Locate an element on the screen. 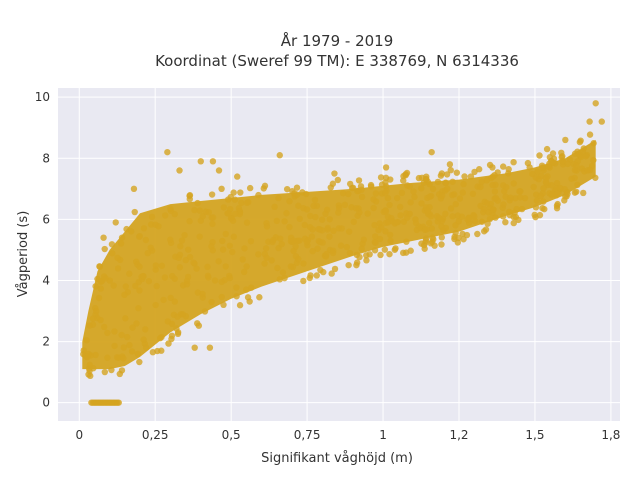 The image size is (640, 480). chart-title-line1: År 1979 - 2019 is located at coordinates (337, 40).